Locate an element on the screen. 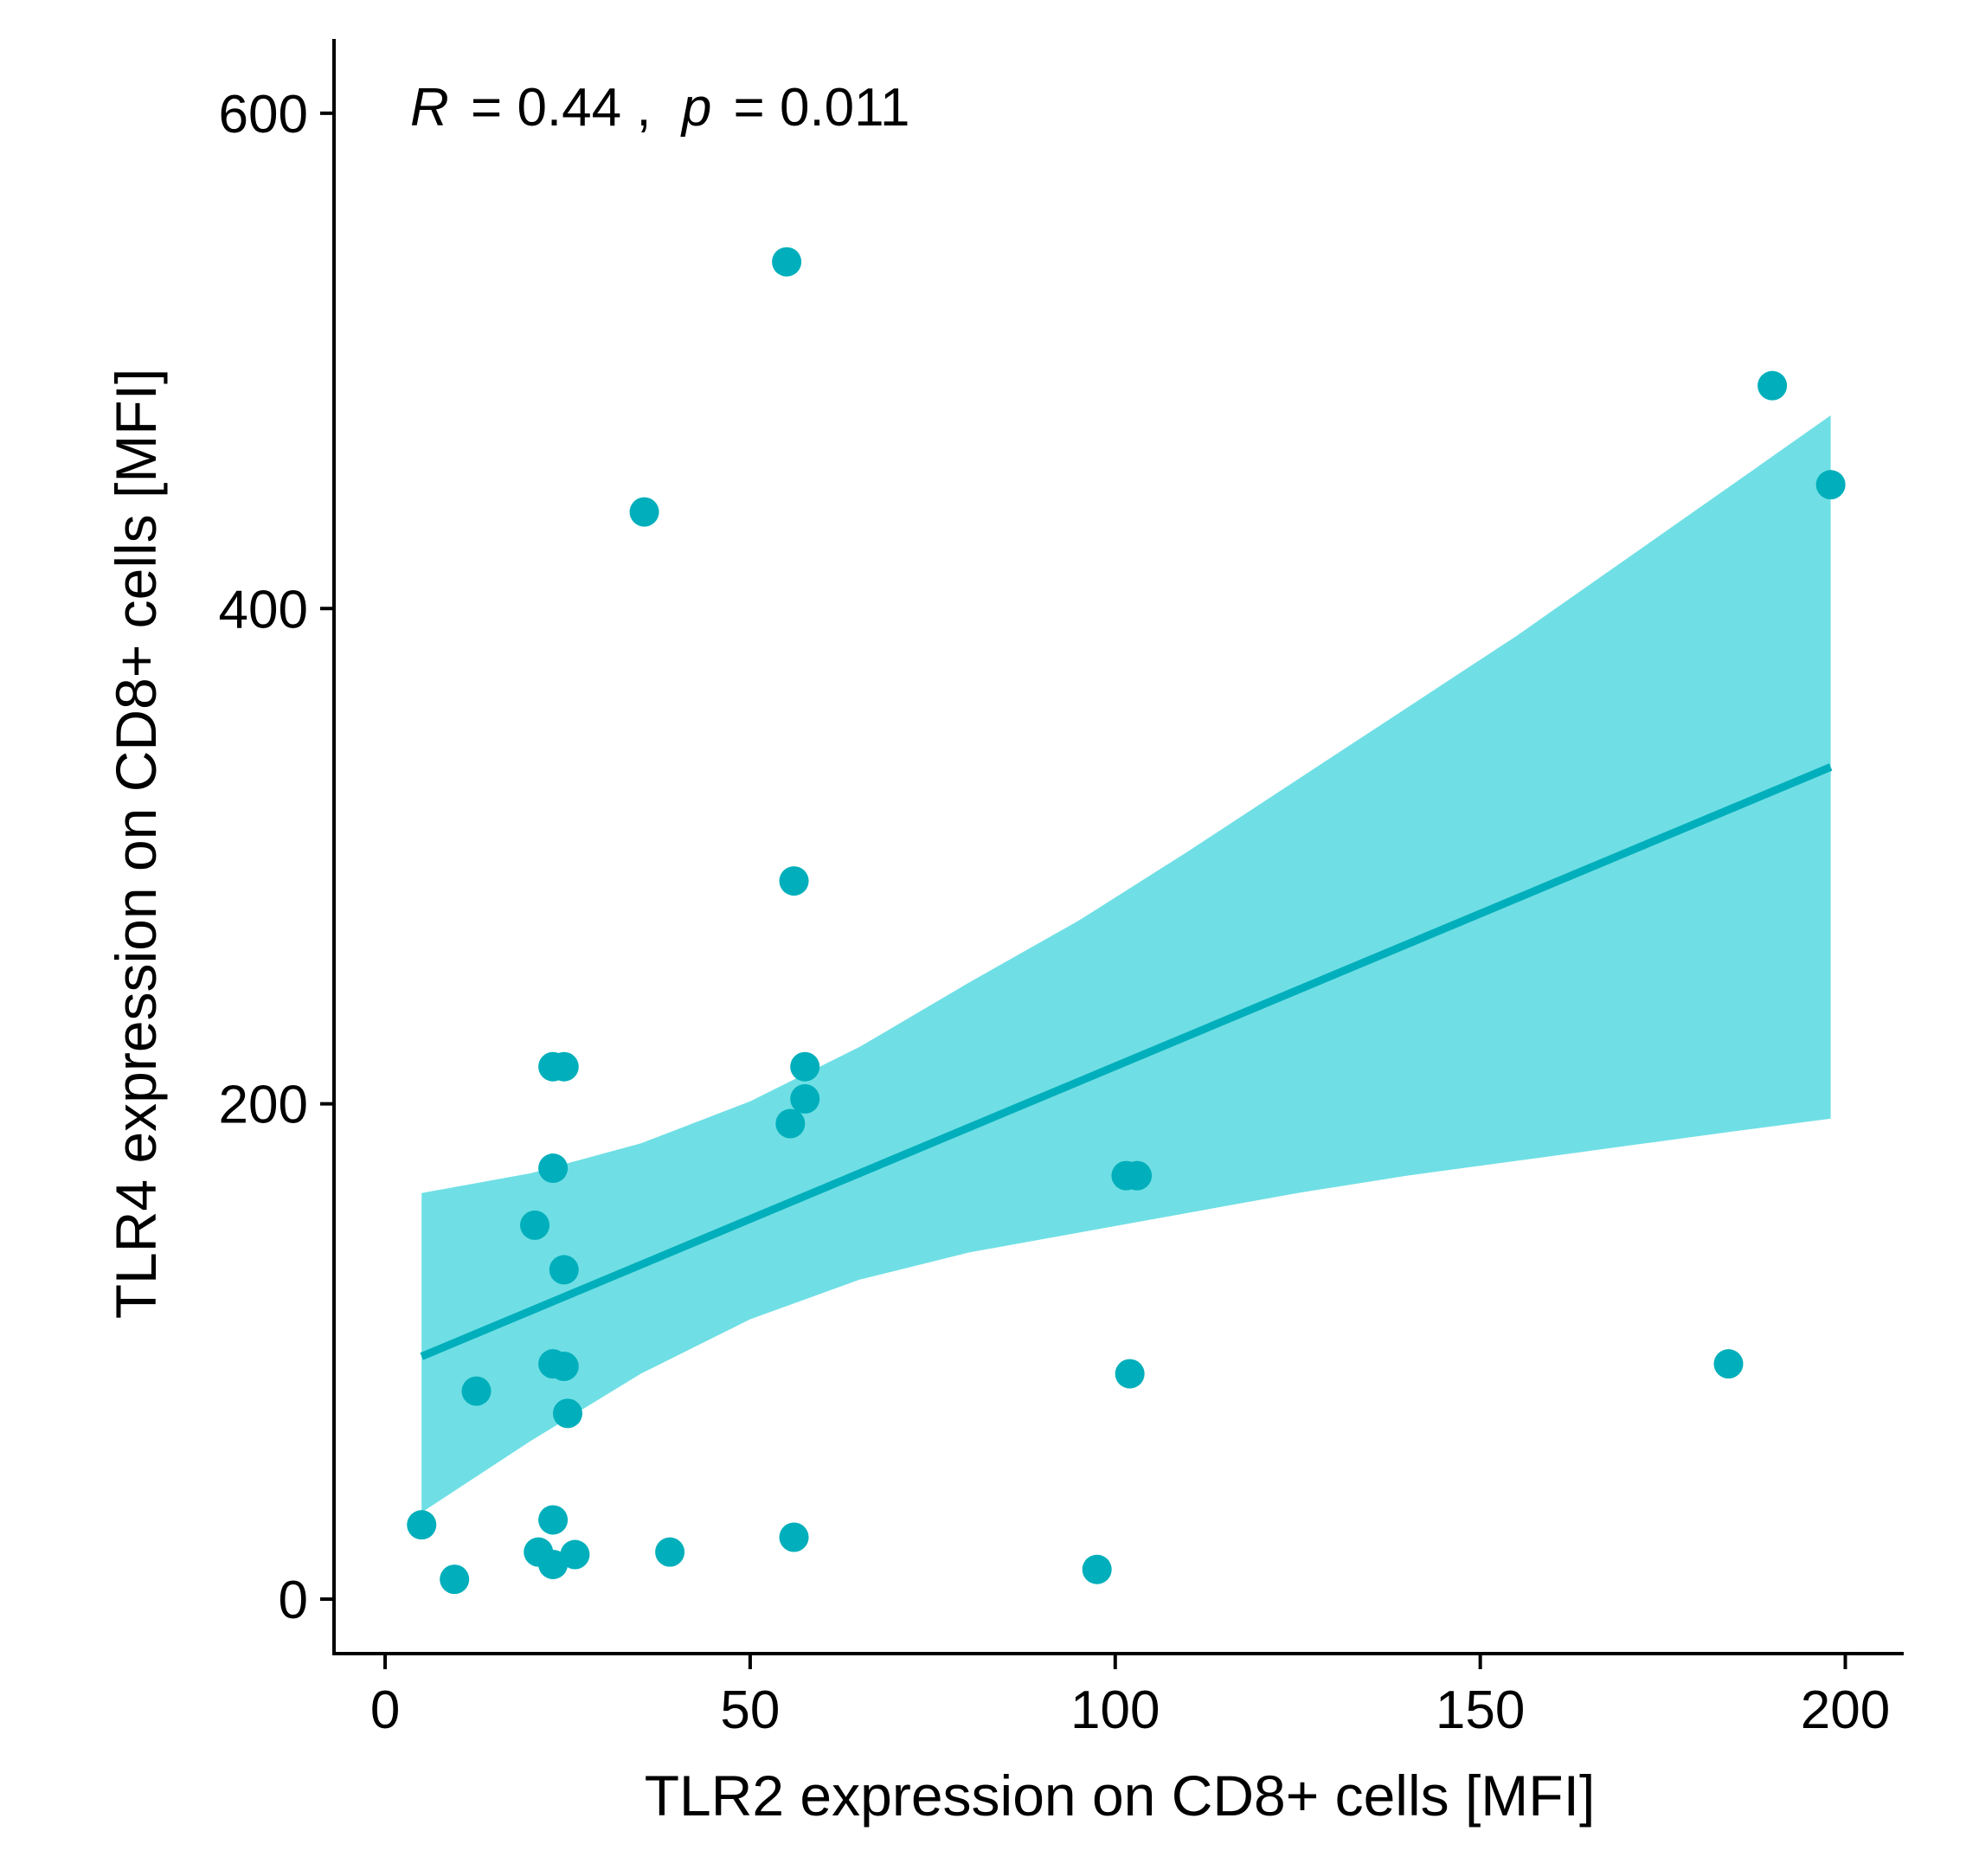 This screenshot has height=1876, width=1979. y-tick-label-600: 600 is located at coordinates (263, 115).